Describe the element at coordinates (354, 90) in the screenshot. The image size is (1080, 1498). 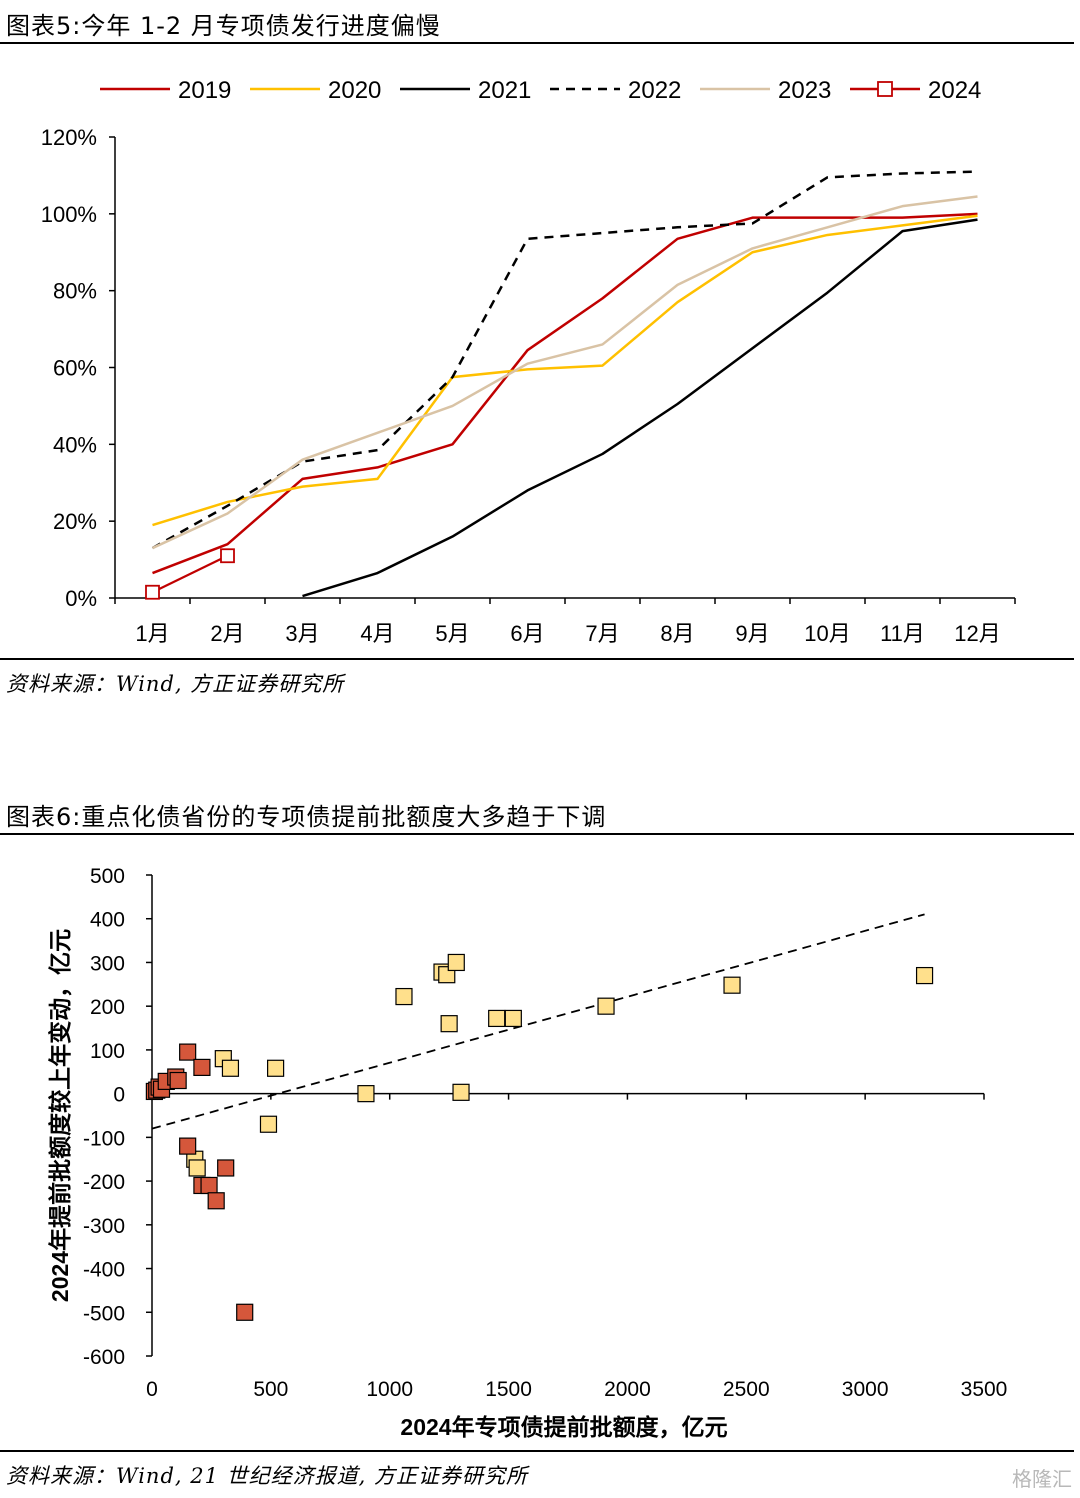
I see `legend-label: 2020` at that location.